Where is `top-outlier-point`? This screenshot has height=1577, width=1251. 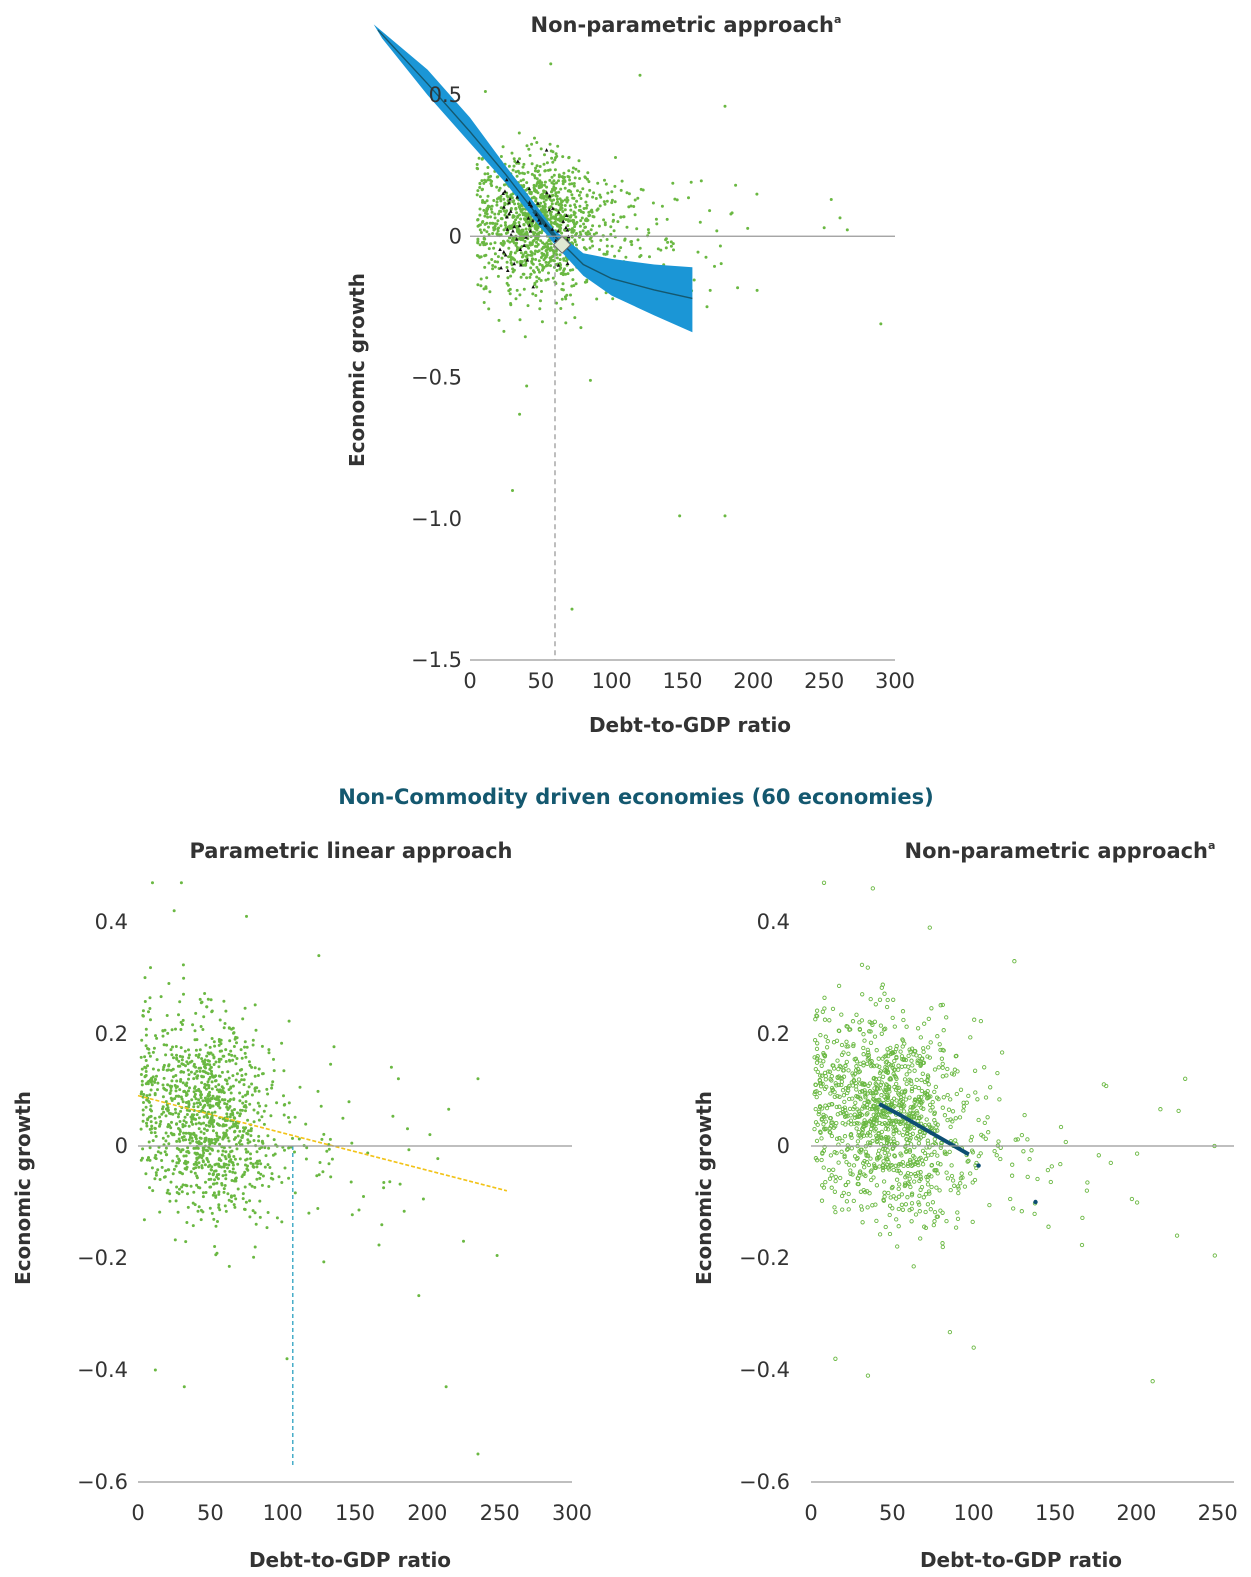 top-outlier-point is located at coordinates (831, 200).